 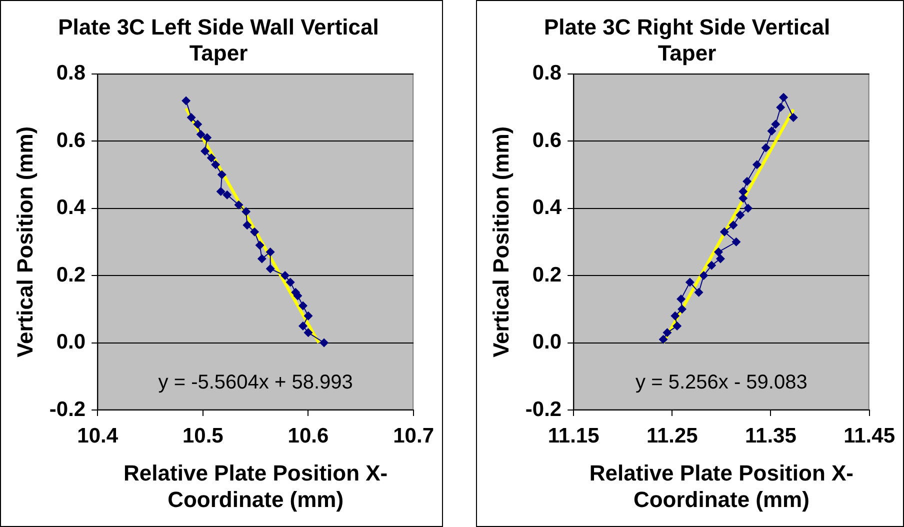 I want to click on x-tick-label: 10.4, so click(x=97, y=436).